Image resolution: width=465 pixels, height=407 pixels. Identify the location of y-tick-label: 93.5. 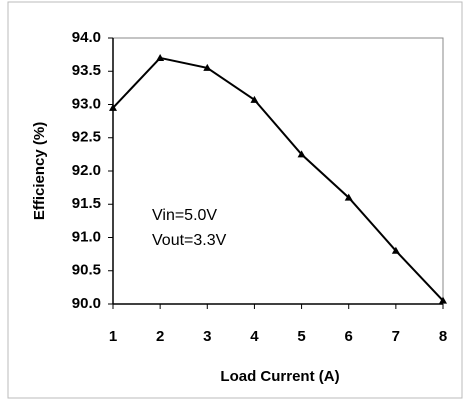
(86, 70).